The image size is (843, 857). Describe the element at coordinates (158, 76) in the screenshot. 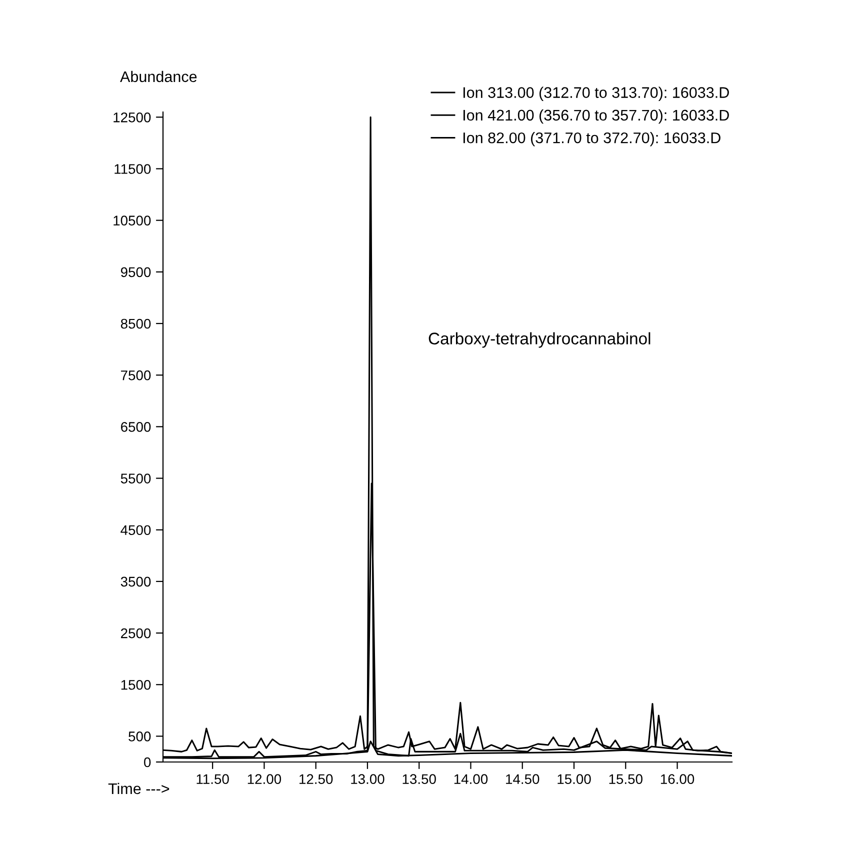

I see `y-axis-title: Abundance` at that location.